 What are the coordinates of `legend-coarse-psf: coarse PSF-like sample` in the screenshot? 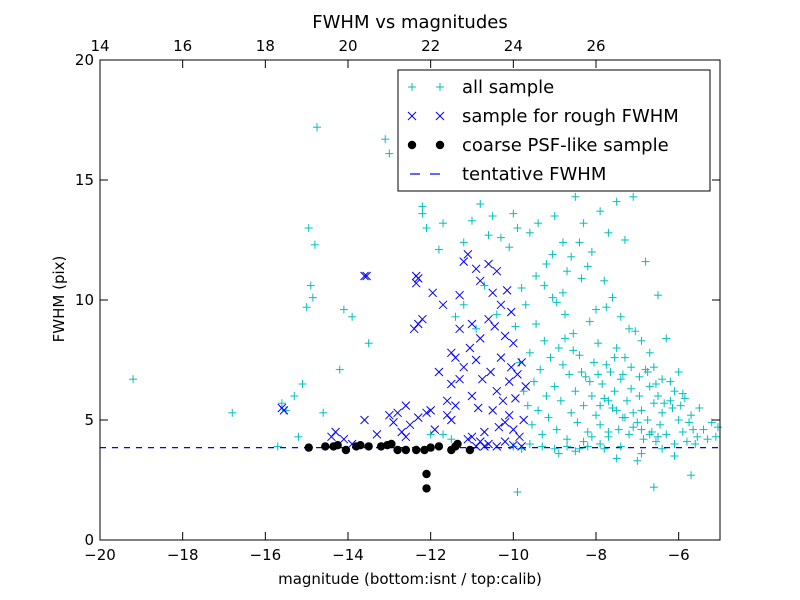 It's located at (538, 145).